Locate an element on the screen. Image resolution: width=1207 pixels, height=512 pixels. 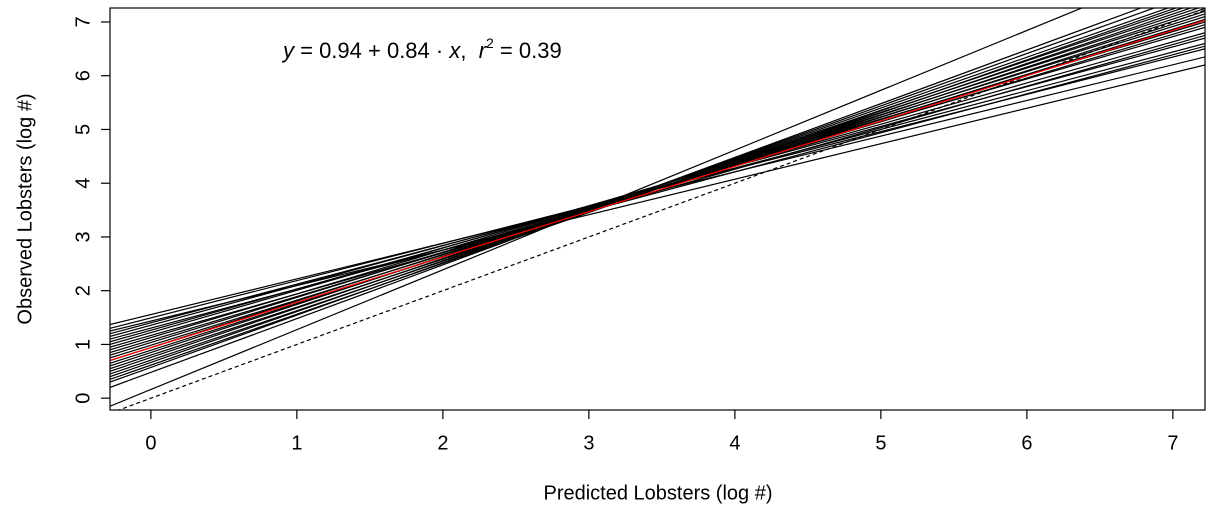
y-tick-label: 5 is located at coordinates (83, 129).